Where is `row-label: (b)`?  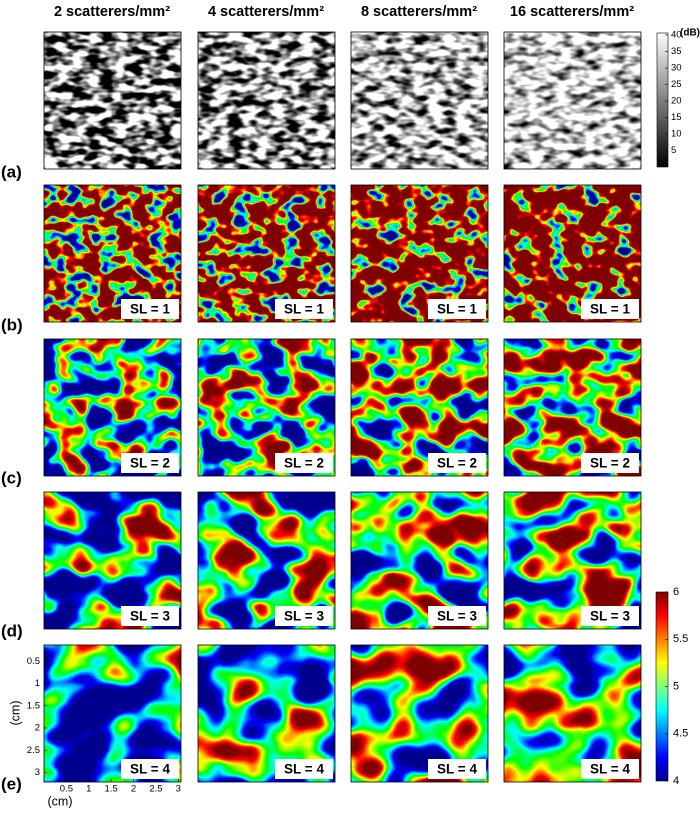
row-label: (b) is located at coordinates (12, 324).